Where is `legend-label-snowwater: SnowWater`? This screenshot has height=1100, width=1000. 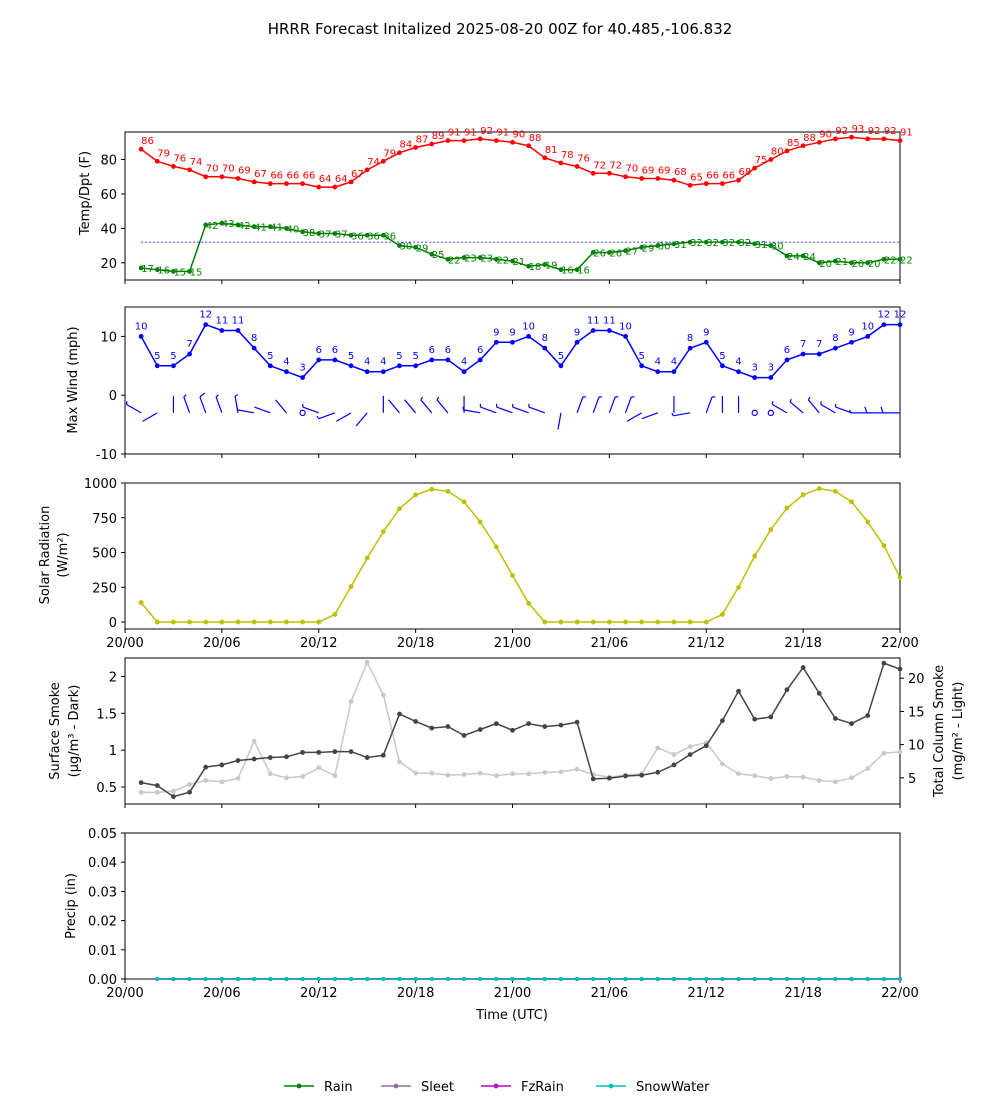
legend-label-snowwater: SnowWater is located at coordinates (673, 1087).